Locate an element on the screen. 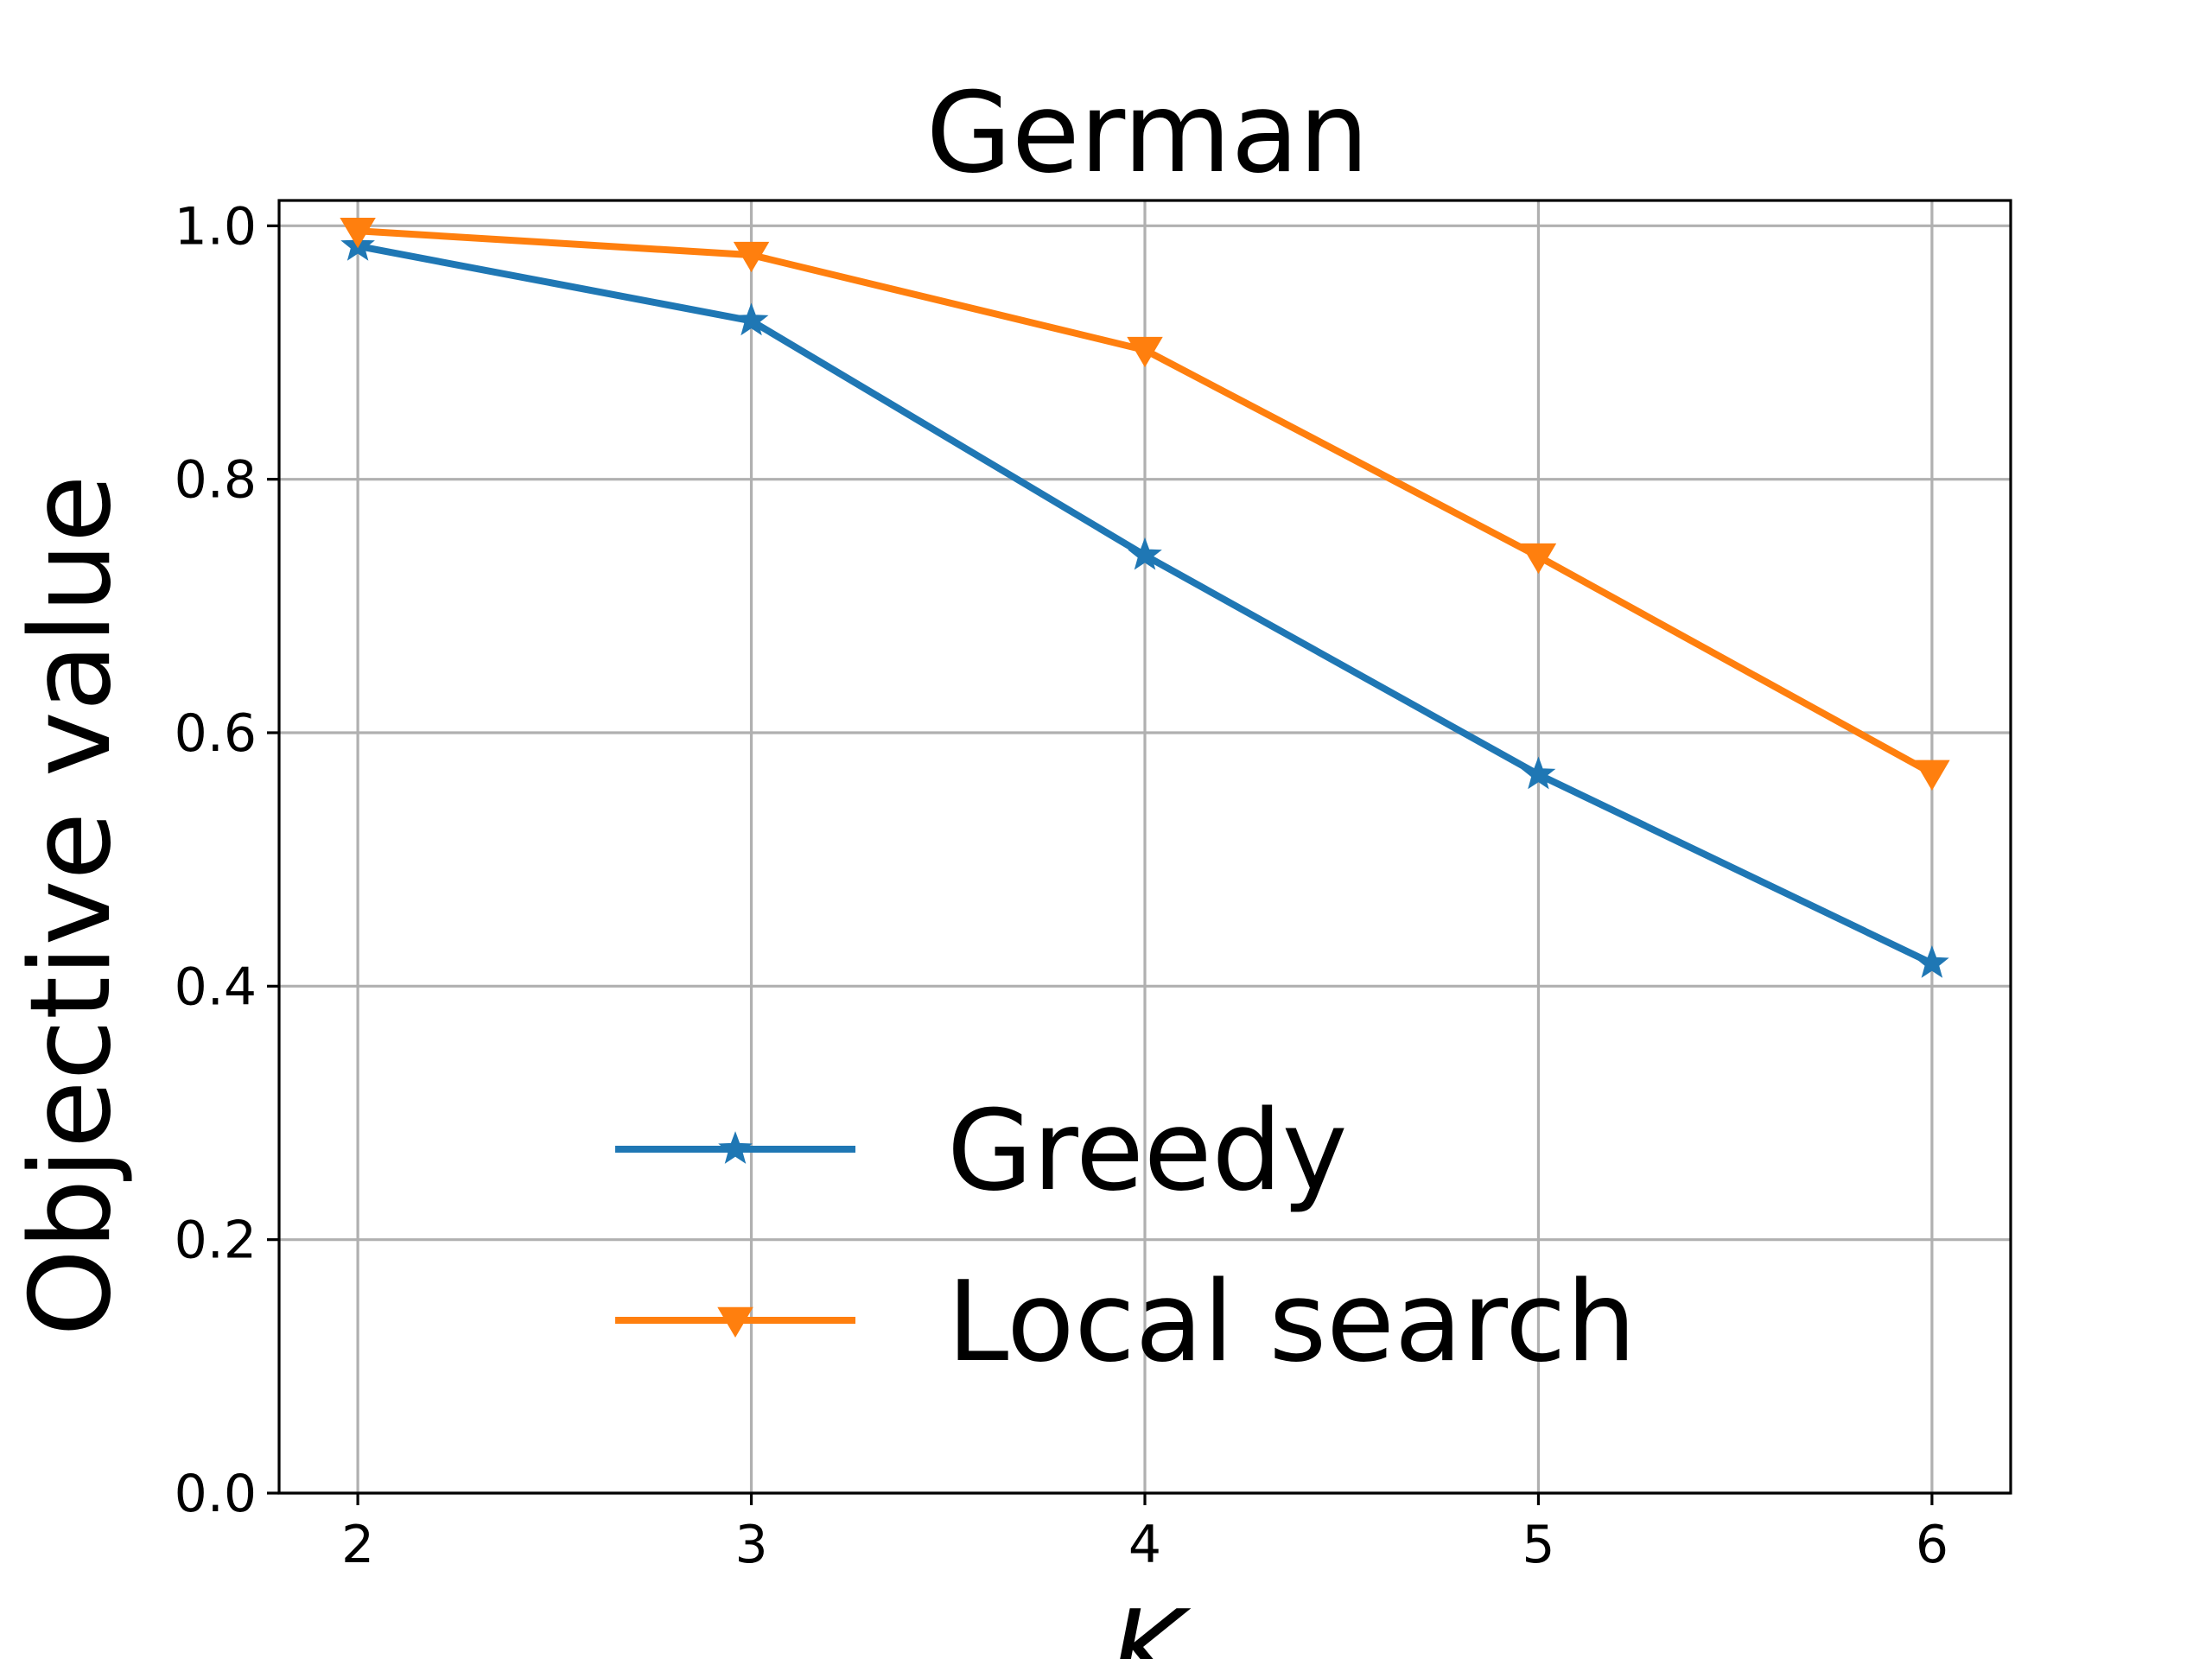 The width and height of the screenshot is (2212, 1659). x-tick-label: 4 is located at coordinates (1144, 1545).